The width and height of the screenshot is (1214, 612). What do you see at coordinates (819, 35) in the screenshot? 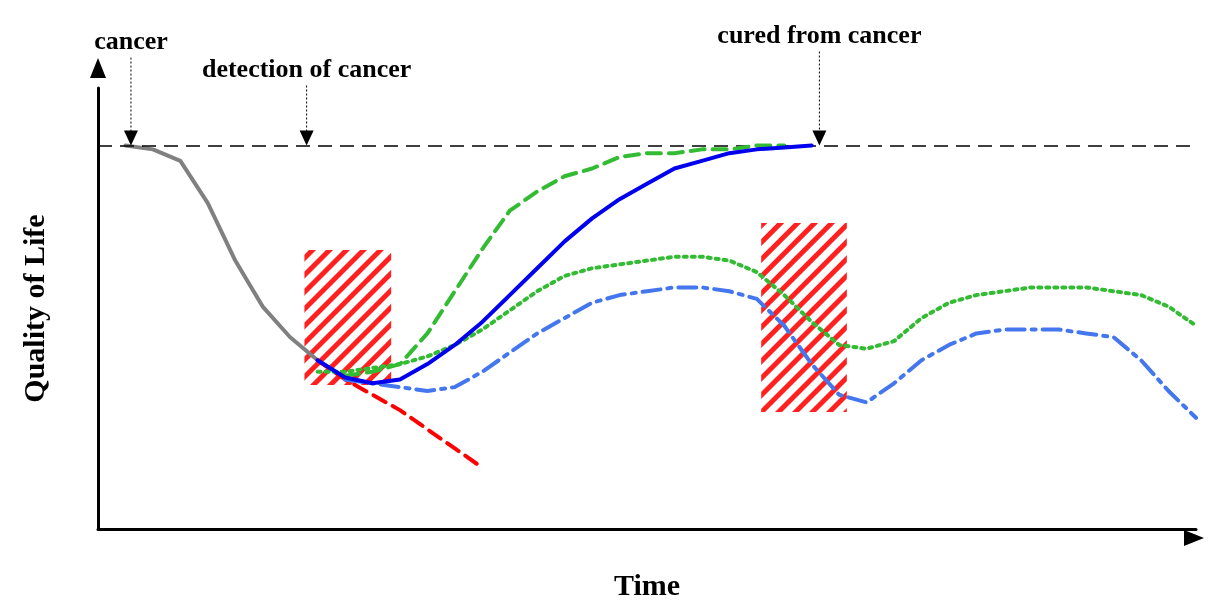
I see `text: cured from cancer` at bounding box center [819, 35].